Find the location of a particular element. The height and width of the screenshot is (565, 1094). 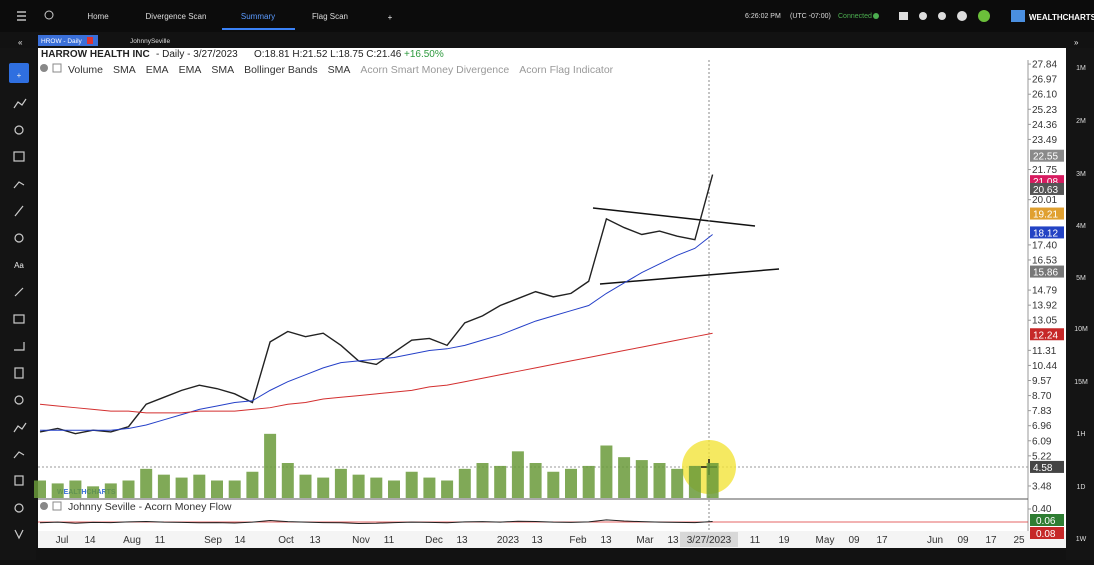

timeframe: 1H is located at coordinates (1081, 434).